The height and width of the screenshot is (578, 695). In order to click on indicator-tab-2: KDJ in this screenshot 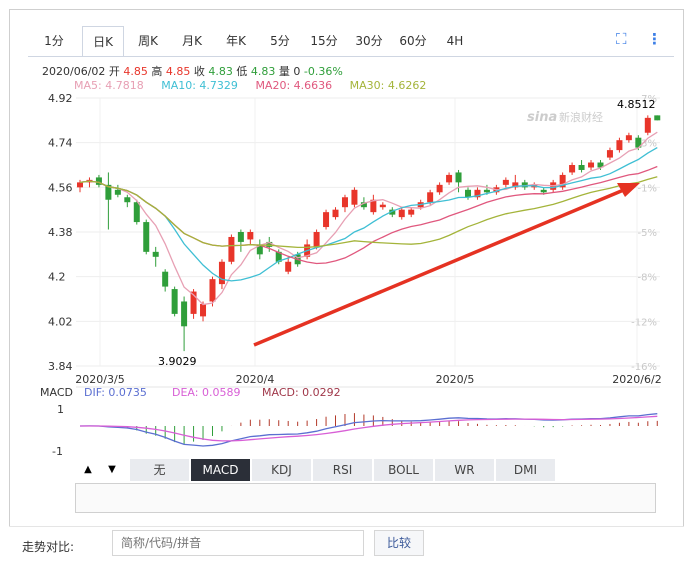, I will do `click(282, 470)`.